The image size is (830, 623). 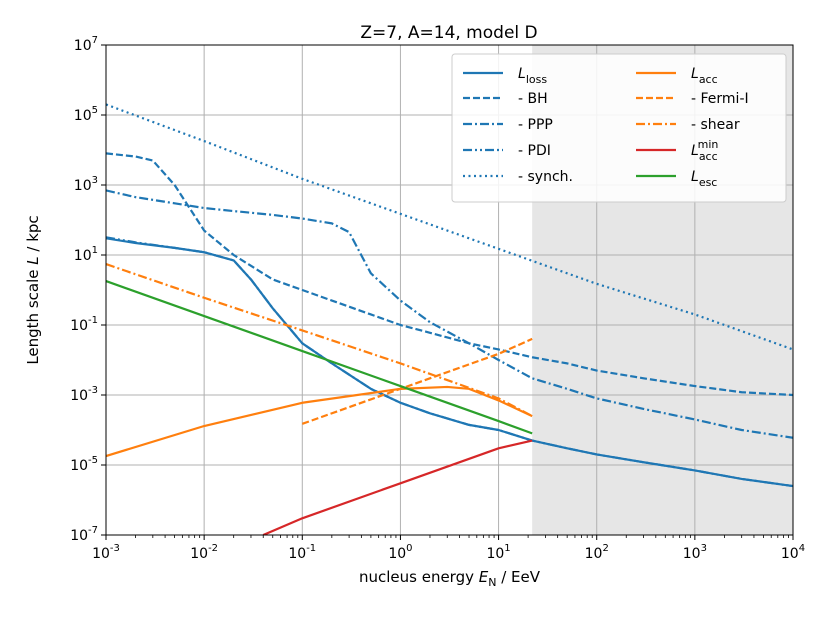 What do you see at coordinates (86, 184) in the screenshot?
I see `y-tick-label: 10³` at bounding box center [86, 184].